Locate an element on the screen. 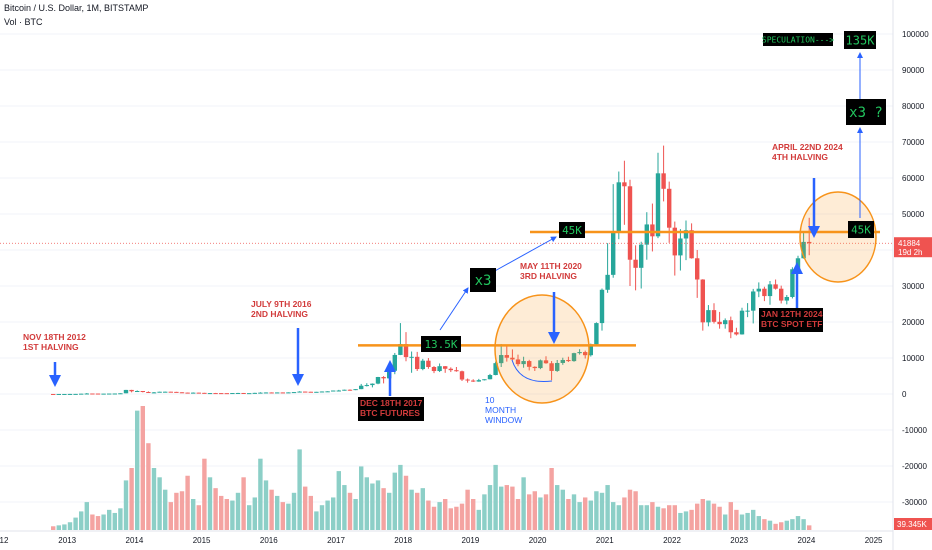 The image size is (932, 550). futures-arrow-head is located at coordinates (390, 366).